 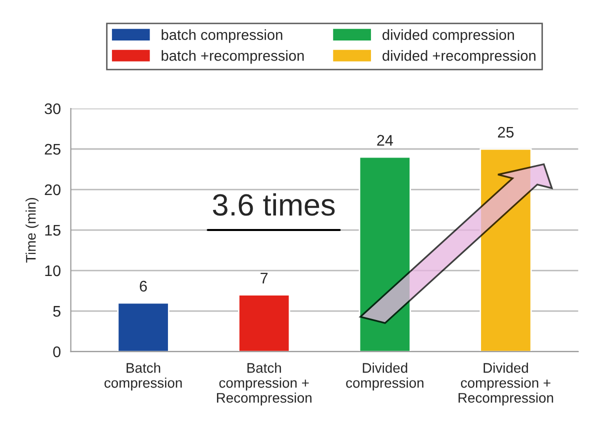 I want to click on x-tick-label: Batch compression, so click(x=143, y=376).